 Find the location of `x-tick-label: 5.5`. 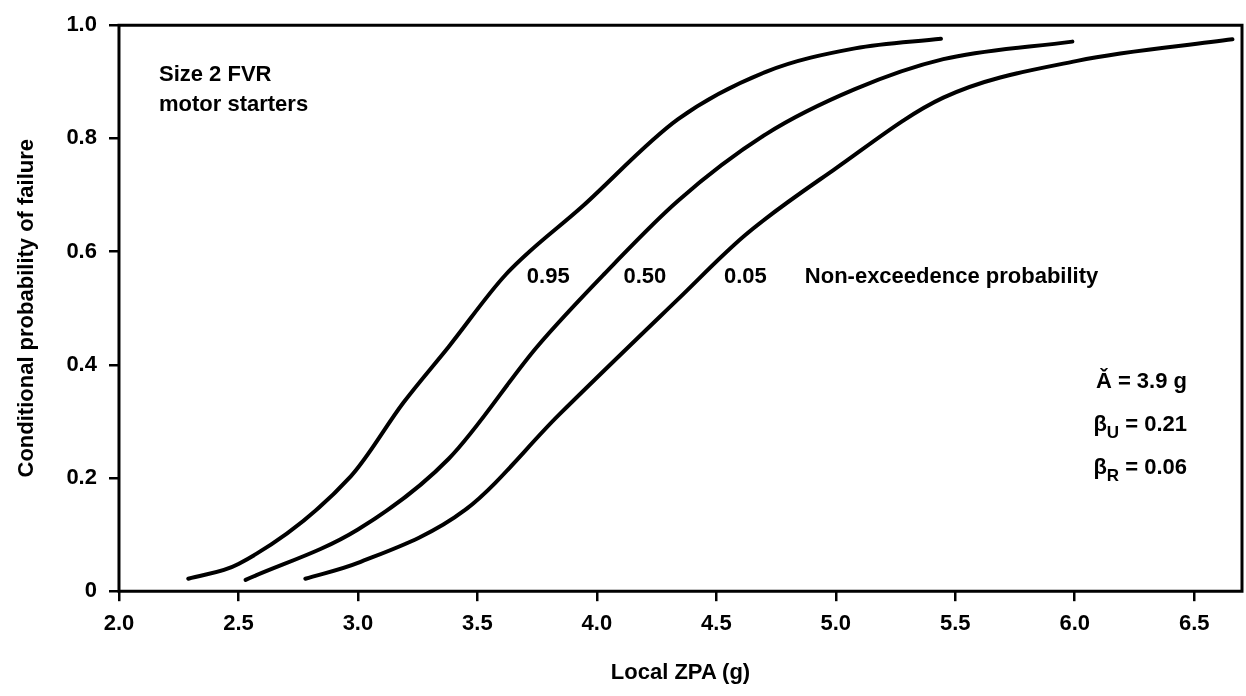

x-tick-label: 5.5 is located at coordinates (955, 623).